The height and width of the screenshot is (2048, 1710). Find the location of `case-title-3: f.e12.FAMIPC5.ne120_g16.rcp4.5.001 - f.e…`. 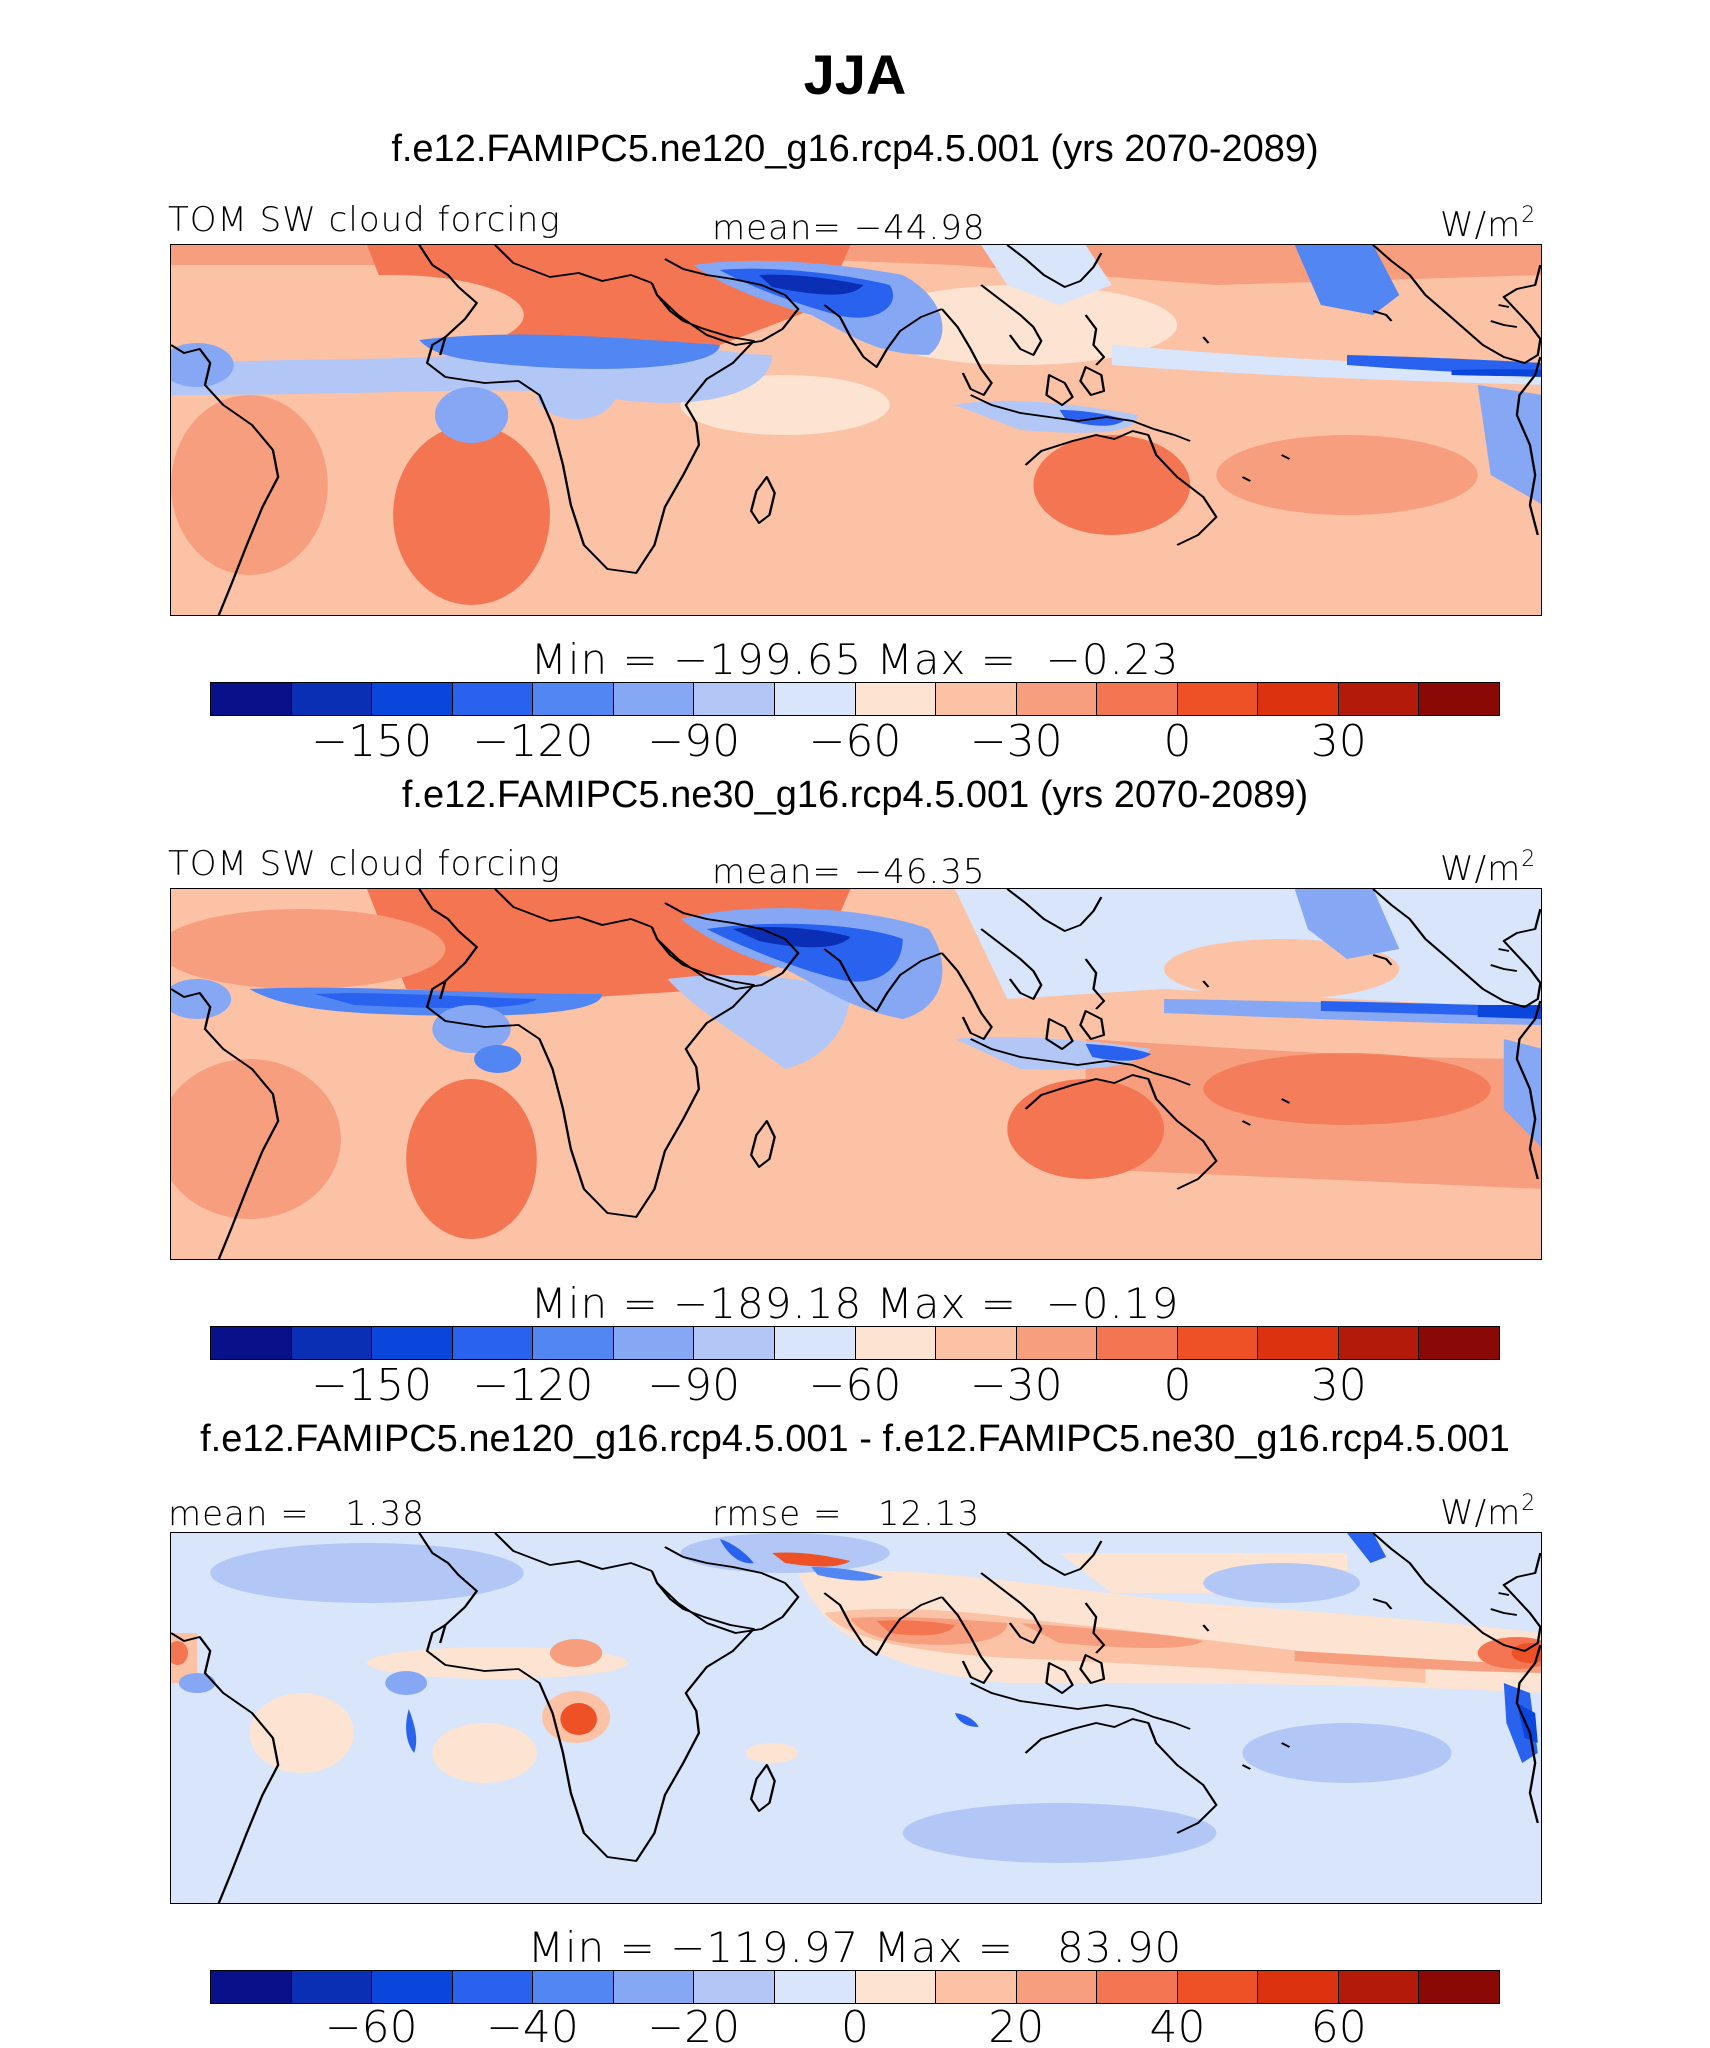

case-title-3: f.e12.FAMIPC5.ne120_g16.rcp4.5.001 - f.e… is located at coordinates (855, 1439).